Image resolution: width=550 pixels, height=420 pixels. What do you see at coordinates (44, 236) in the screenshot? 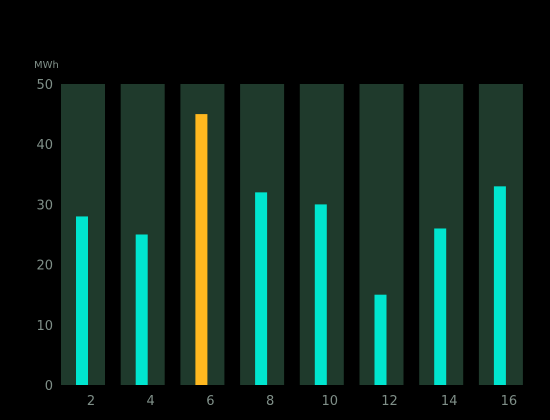
I see `y-axis-ticks: 0 10 20 30 40 50` at bounding box center [44, 236].